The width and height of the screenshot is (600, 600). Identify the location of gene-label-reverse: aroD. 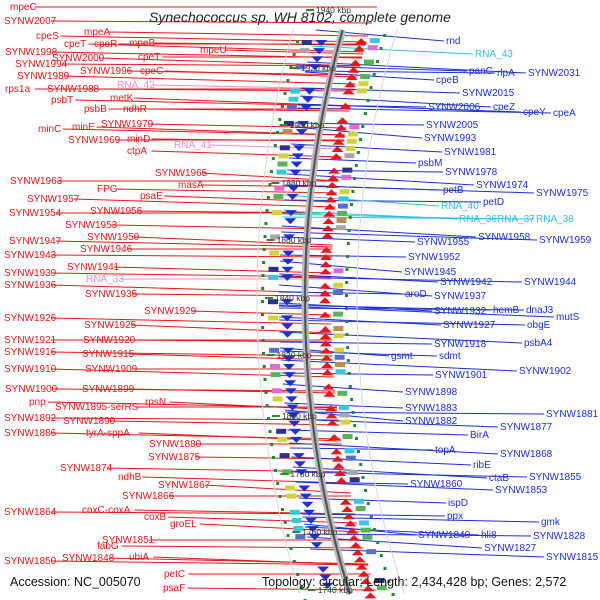
(416, 294).